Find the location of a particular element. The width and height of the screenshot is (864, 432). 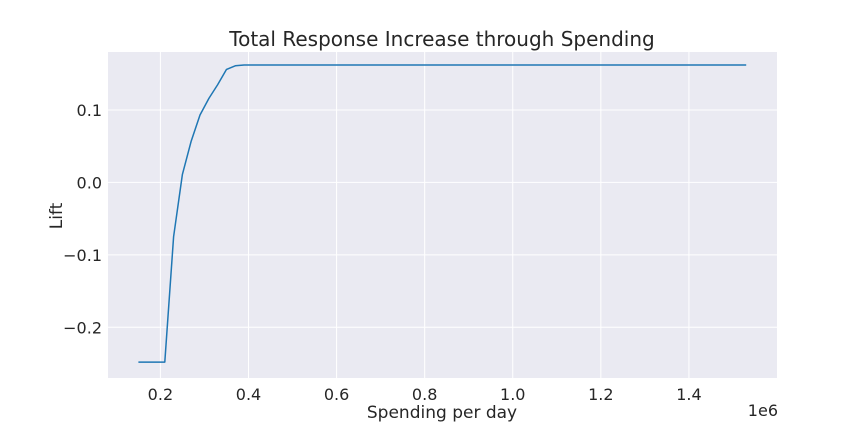

y-tick-labels: −0.2 −0.1 0.0 0.1 is located at coordinates (82, 219).